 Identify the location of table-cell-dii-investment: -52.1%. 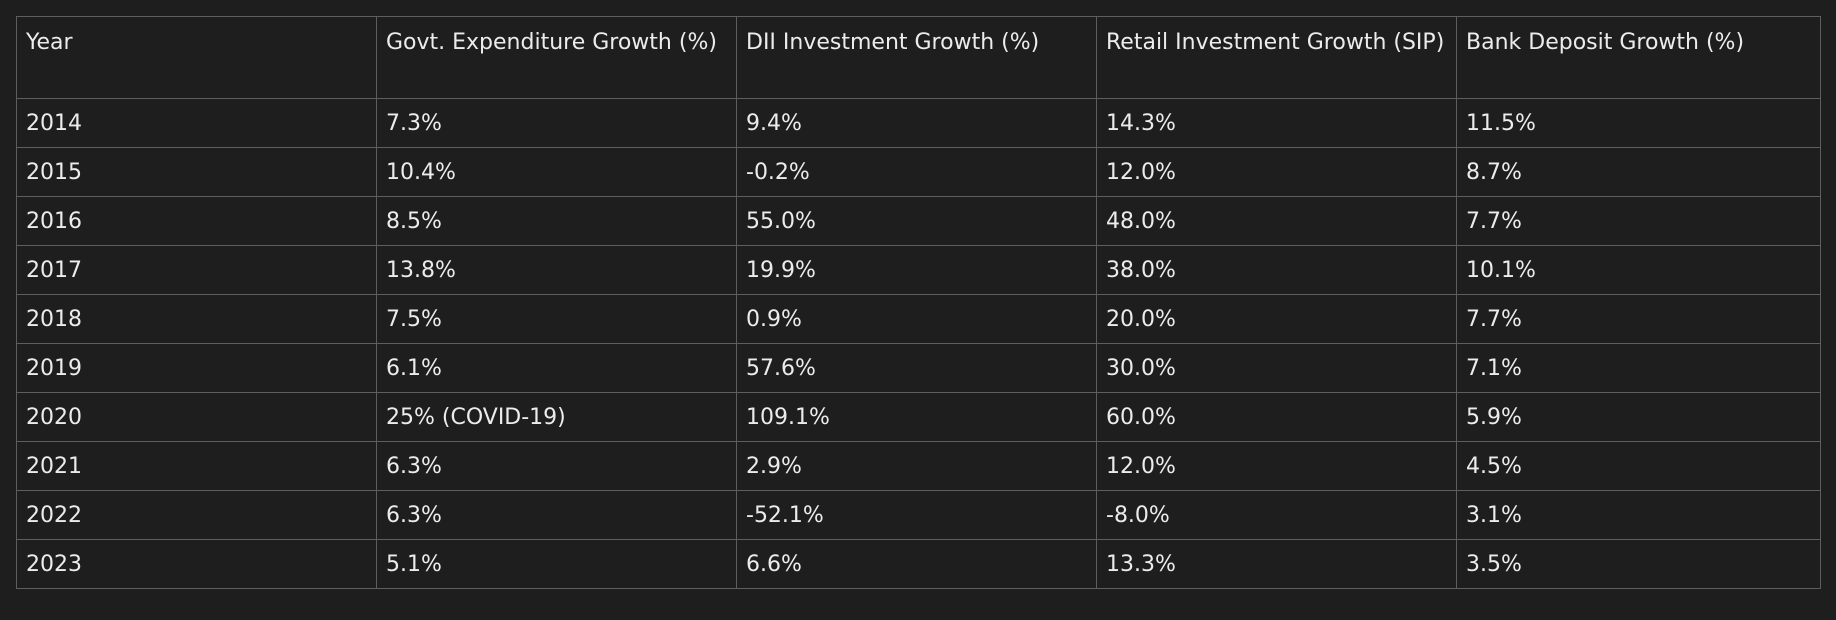
(916, 515).